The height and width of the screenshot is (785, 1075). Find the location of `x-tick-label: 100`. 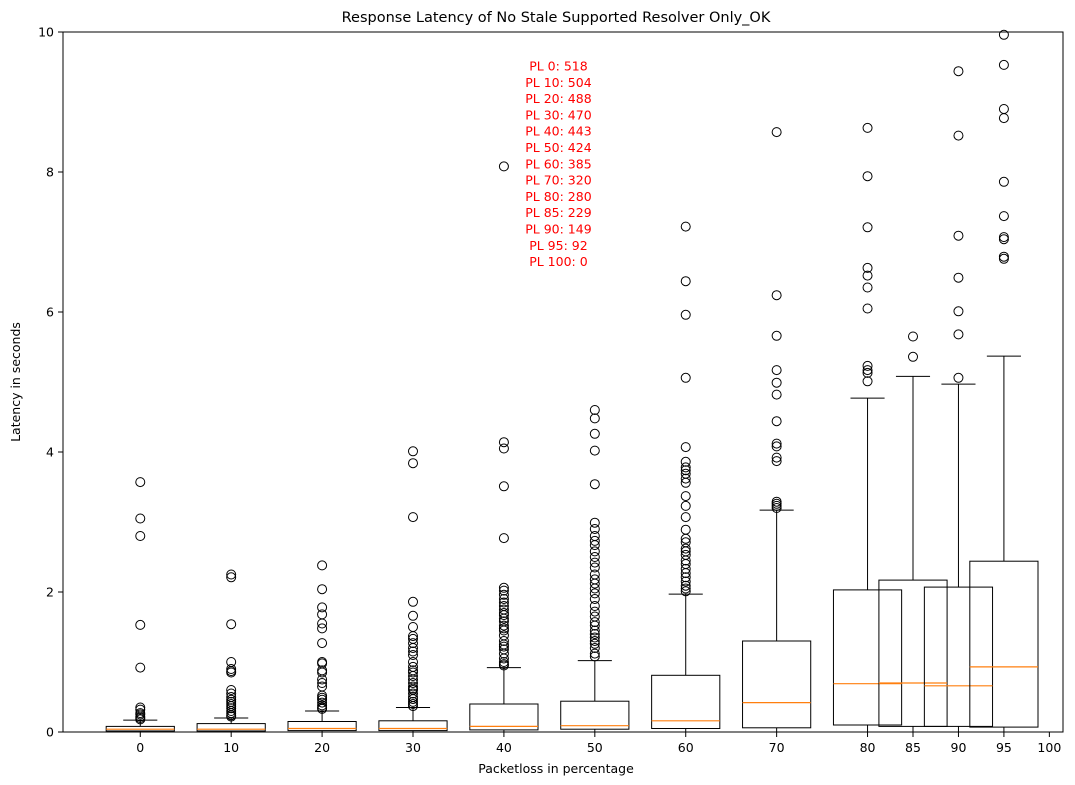

x-tick-label: 100 is located at coordinates (1049, 747).